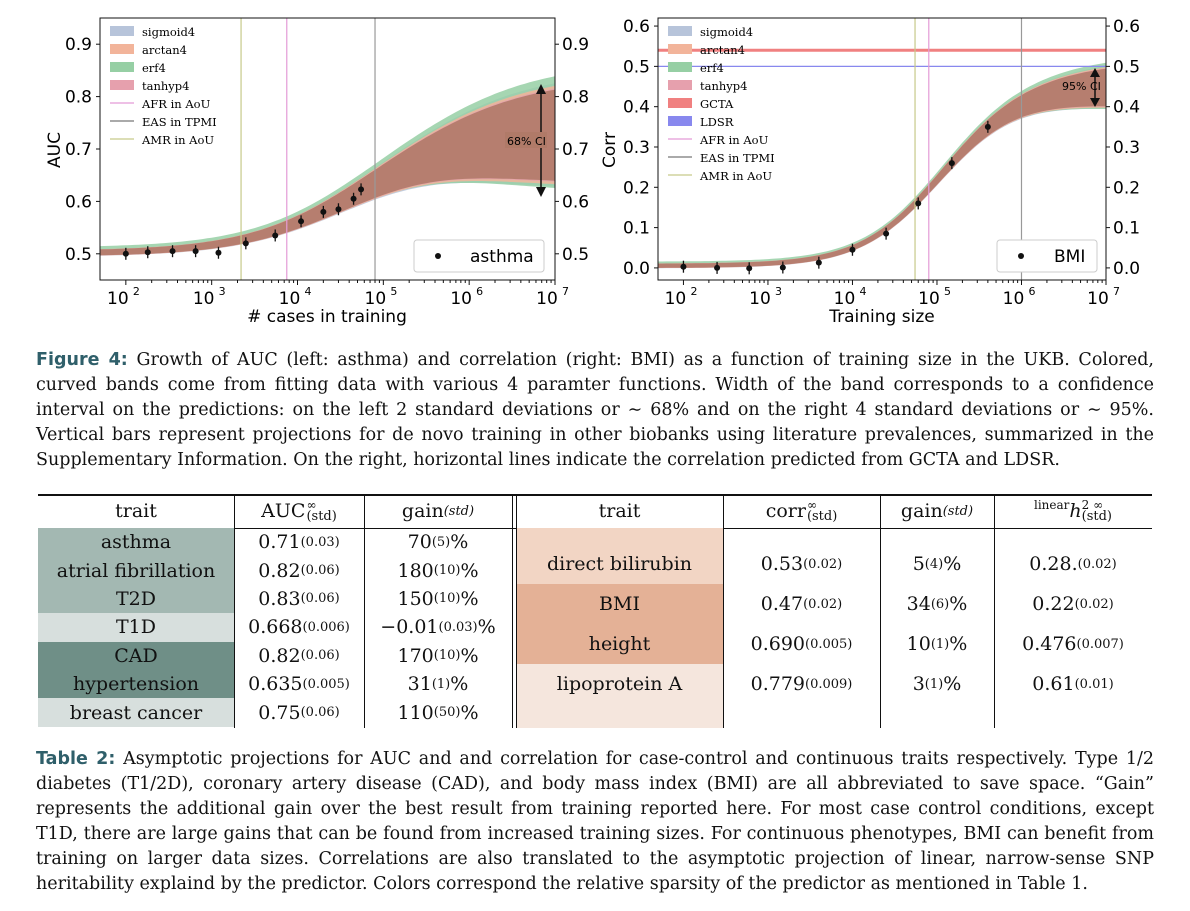 The image size is (1190, 911). Describe the element at coordinates (937, 604) in the screenshot. I see `cell-gain: 34 (6)%` at that location.